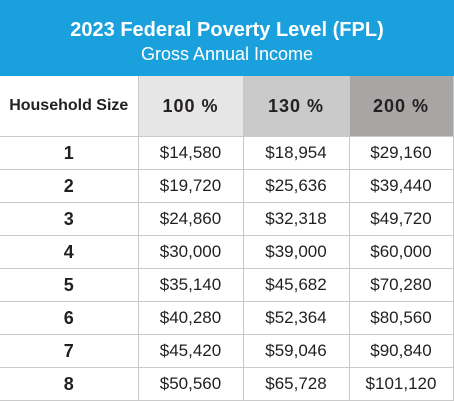  What do you see at coordinates (401, 219) in the screenshot?
I see `fpl-200-cell: $49,720` at bounding box center [401, 219].